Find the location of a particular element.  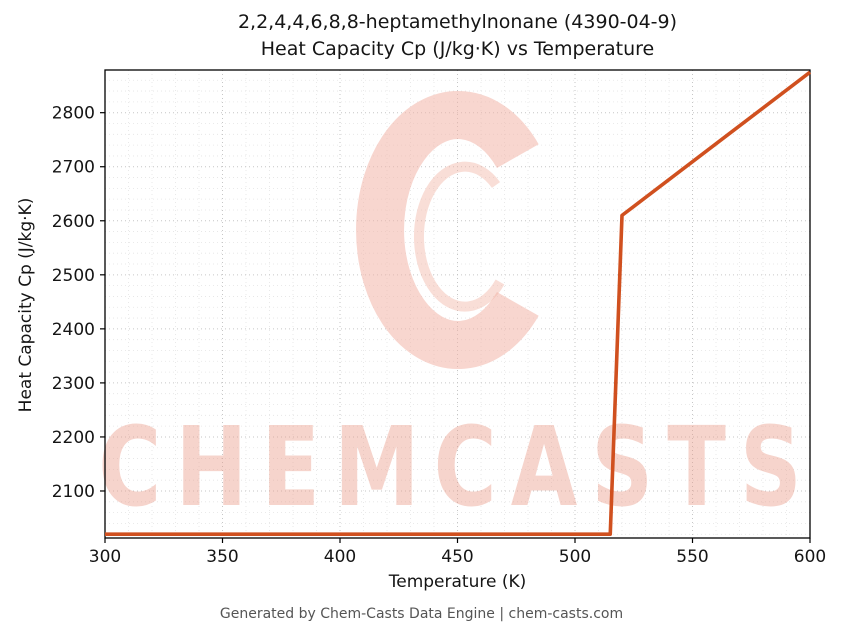

y-tick-label: 2800 is located at coordinates (73, 114).